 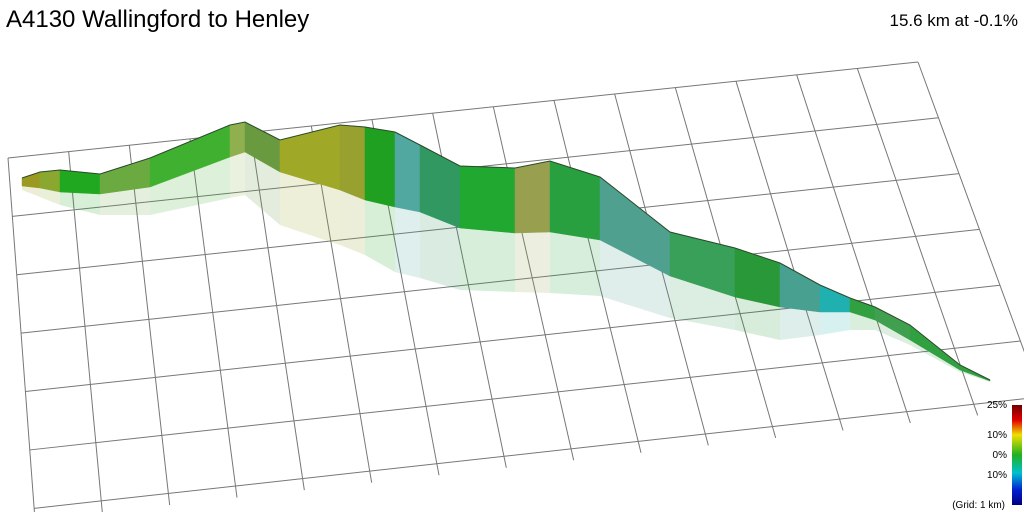 What do you see at coordinates (997, 405) in the screenshot?
I see `scale-label: 25%` at bounding box center [997, 405].